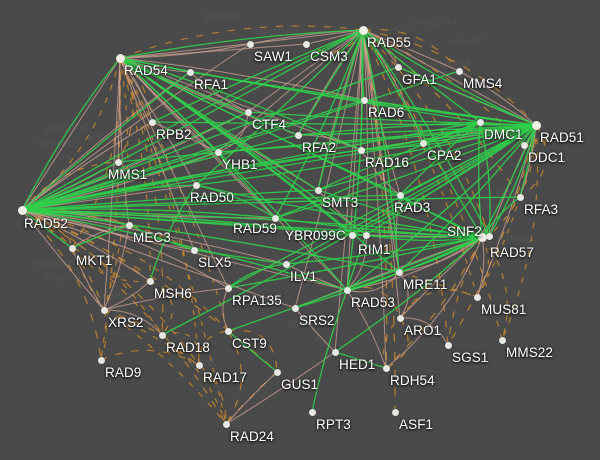 Image resolution: width=600 pixels, height=460 pixels. I want to click on graph-node-rad18, so click(162, 335).